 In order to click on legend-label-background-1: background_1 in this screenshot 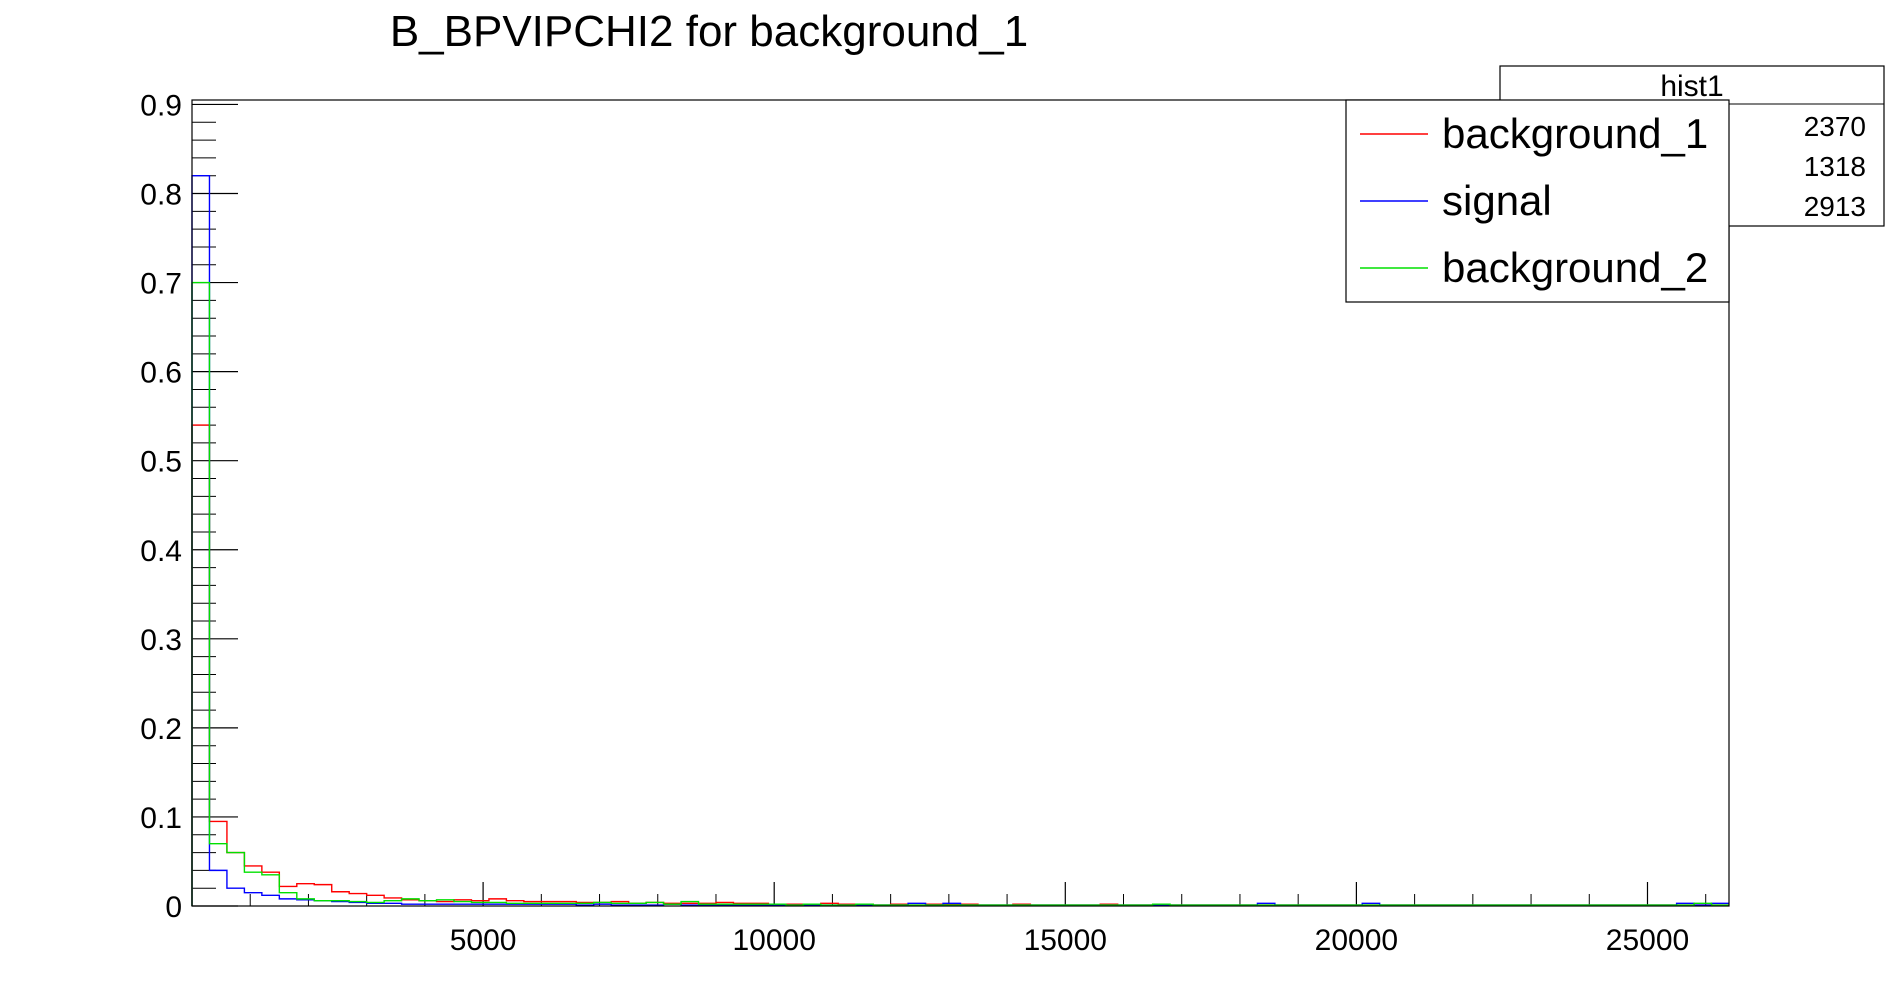, I will do `click(1575, 133)`.